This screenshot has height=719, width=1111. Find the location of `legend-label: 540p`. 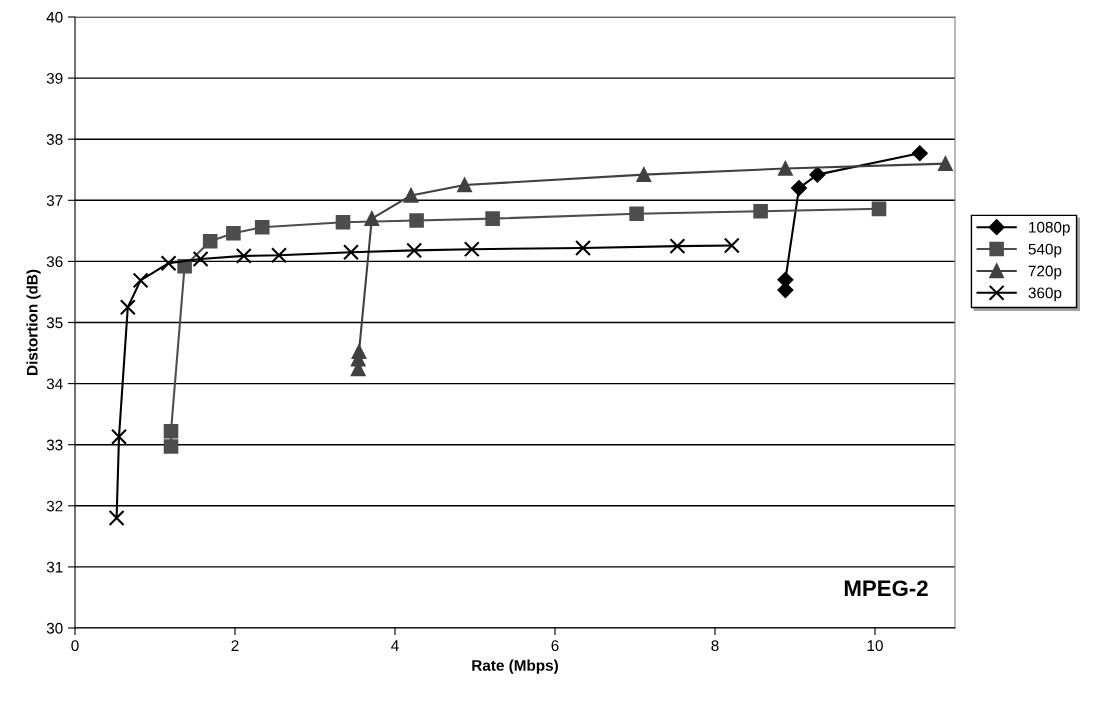

legend-label: 540p is located at coordinates (1045, 250).